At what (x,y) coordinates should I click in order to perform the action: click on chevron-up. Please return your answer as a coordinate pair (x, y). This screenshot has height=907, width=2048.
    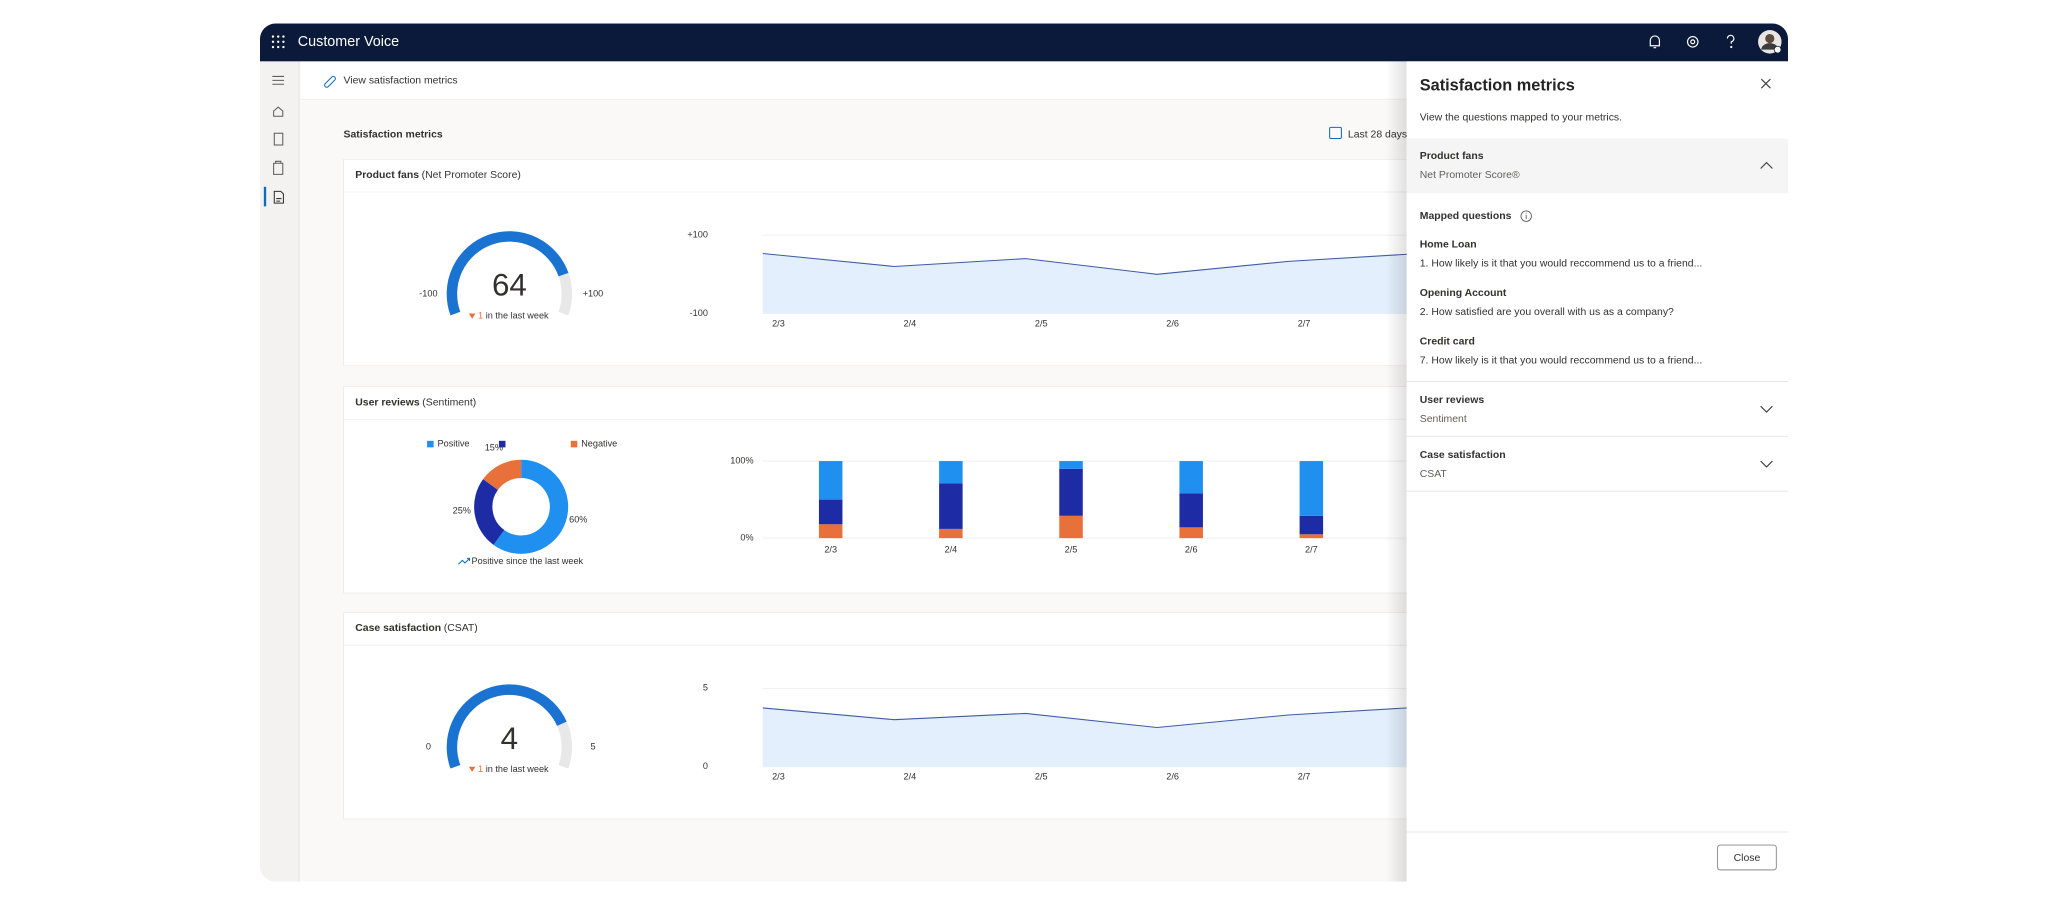
    Looking at the image, I should click on (1766, 165).